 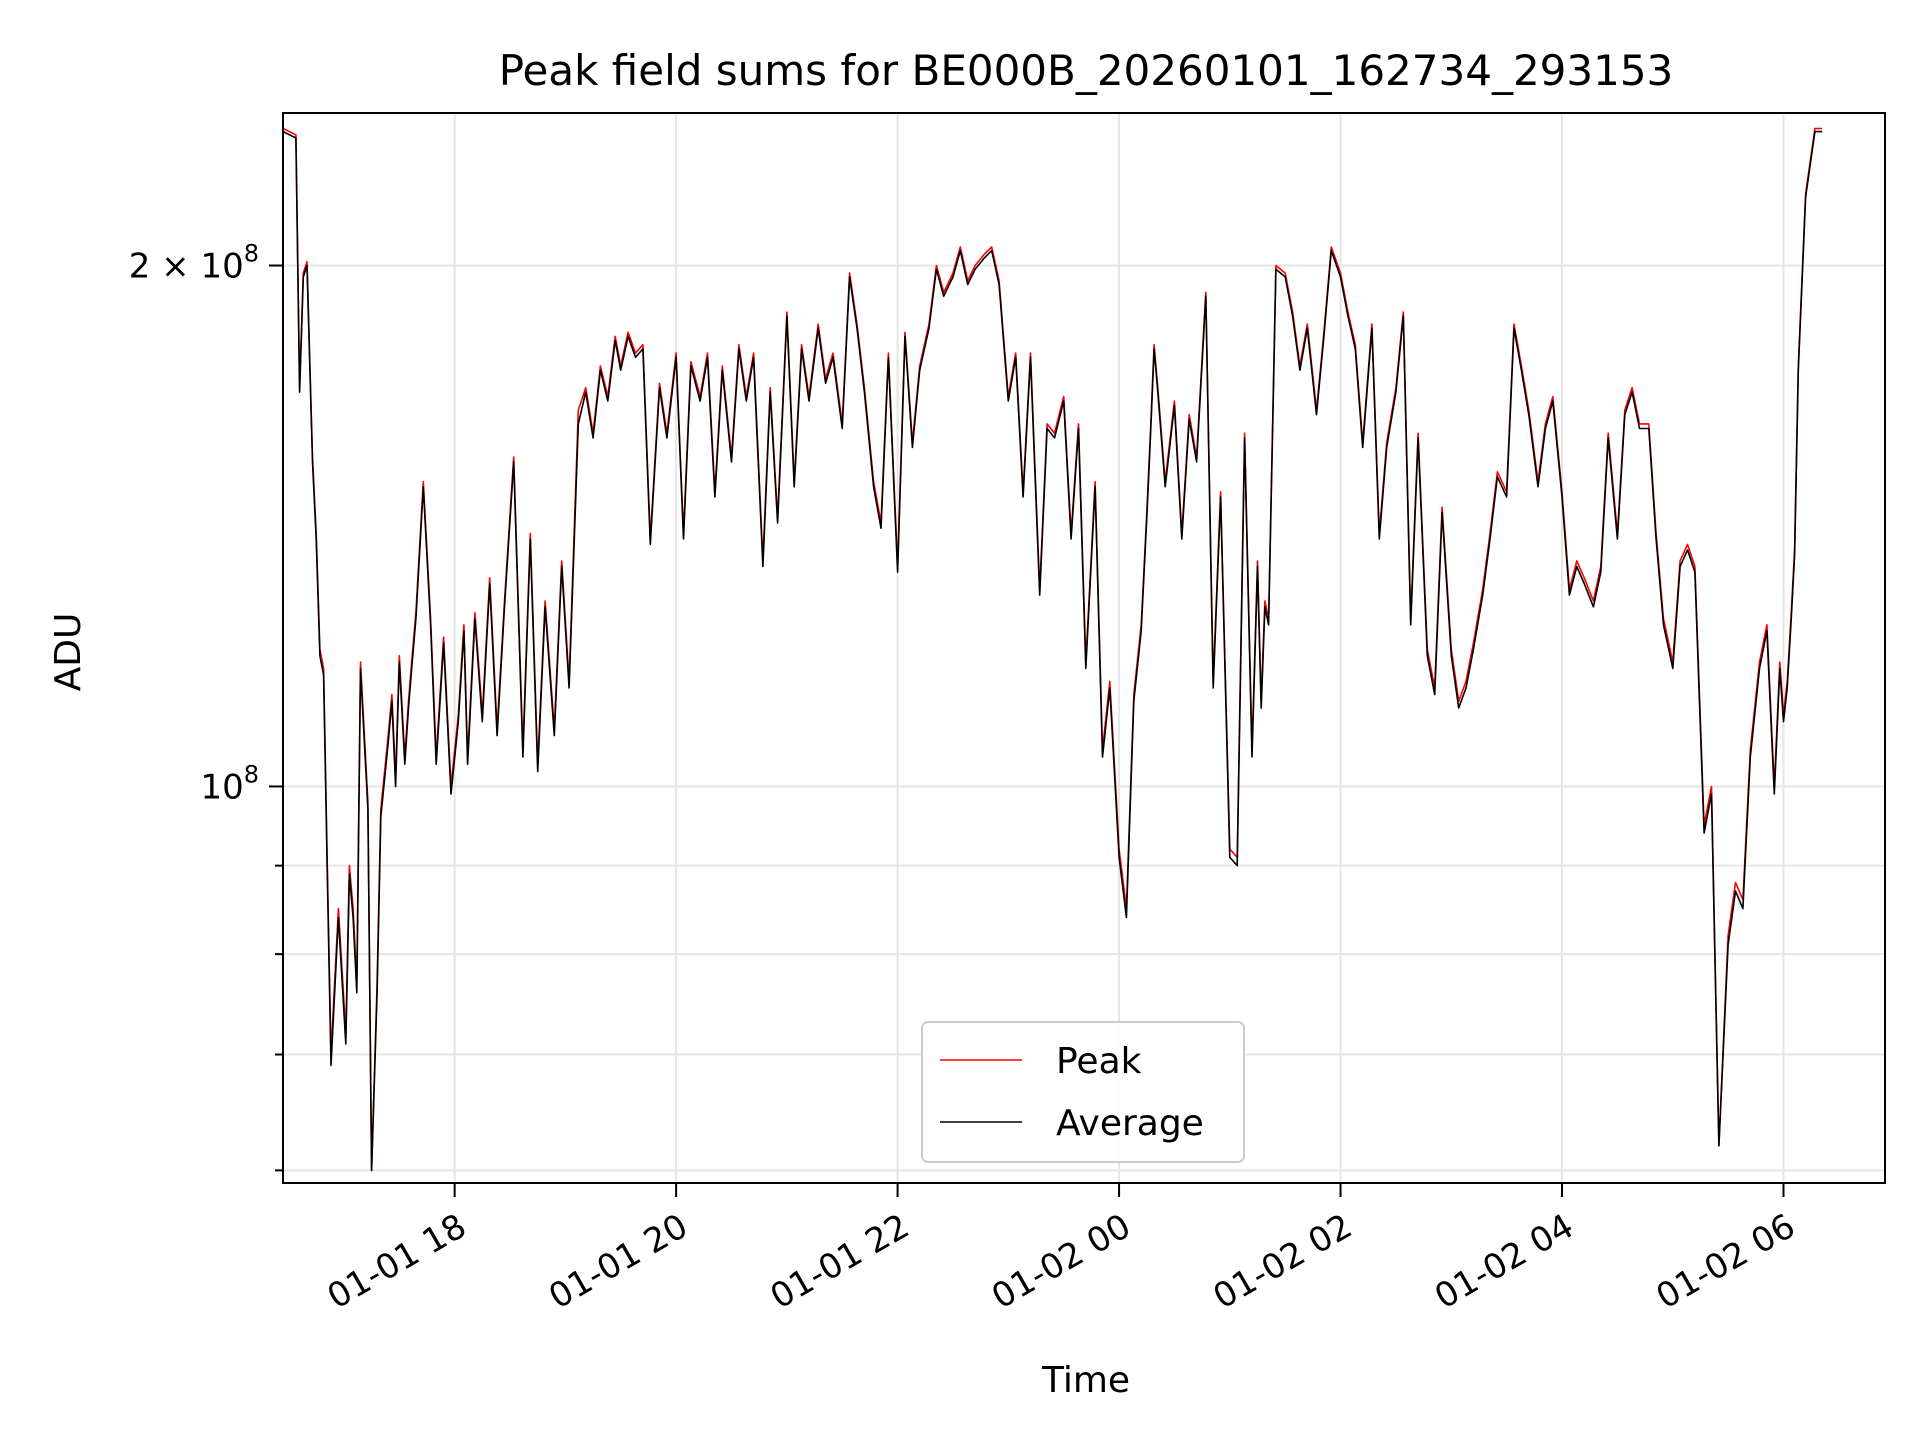 I want to click on legend: Peak Average, so click(x=1083, y=1092).